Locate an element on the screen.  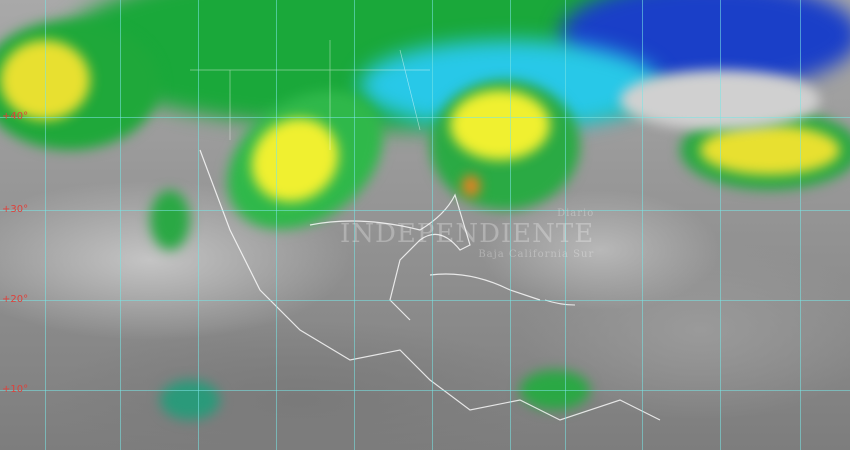
cloud-east-yellow is located at coordinates (500, 125).